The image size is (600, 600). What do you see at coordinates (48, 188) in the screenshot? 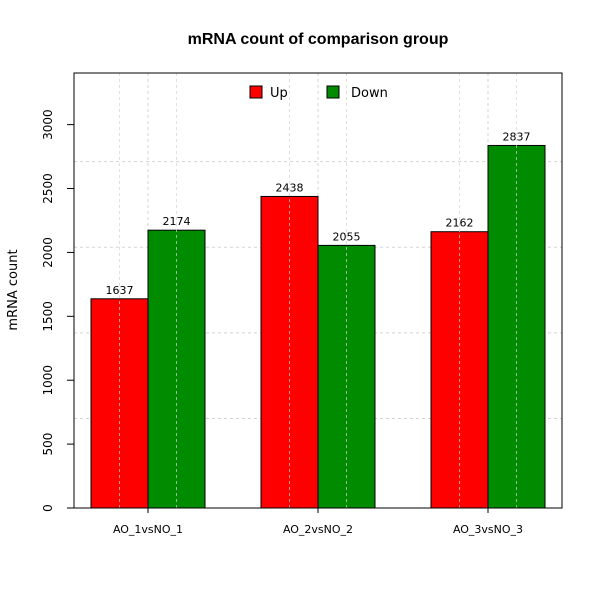
I see `y-tick-label: 2500` at bounding box center [48, 188].